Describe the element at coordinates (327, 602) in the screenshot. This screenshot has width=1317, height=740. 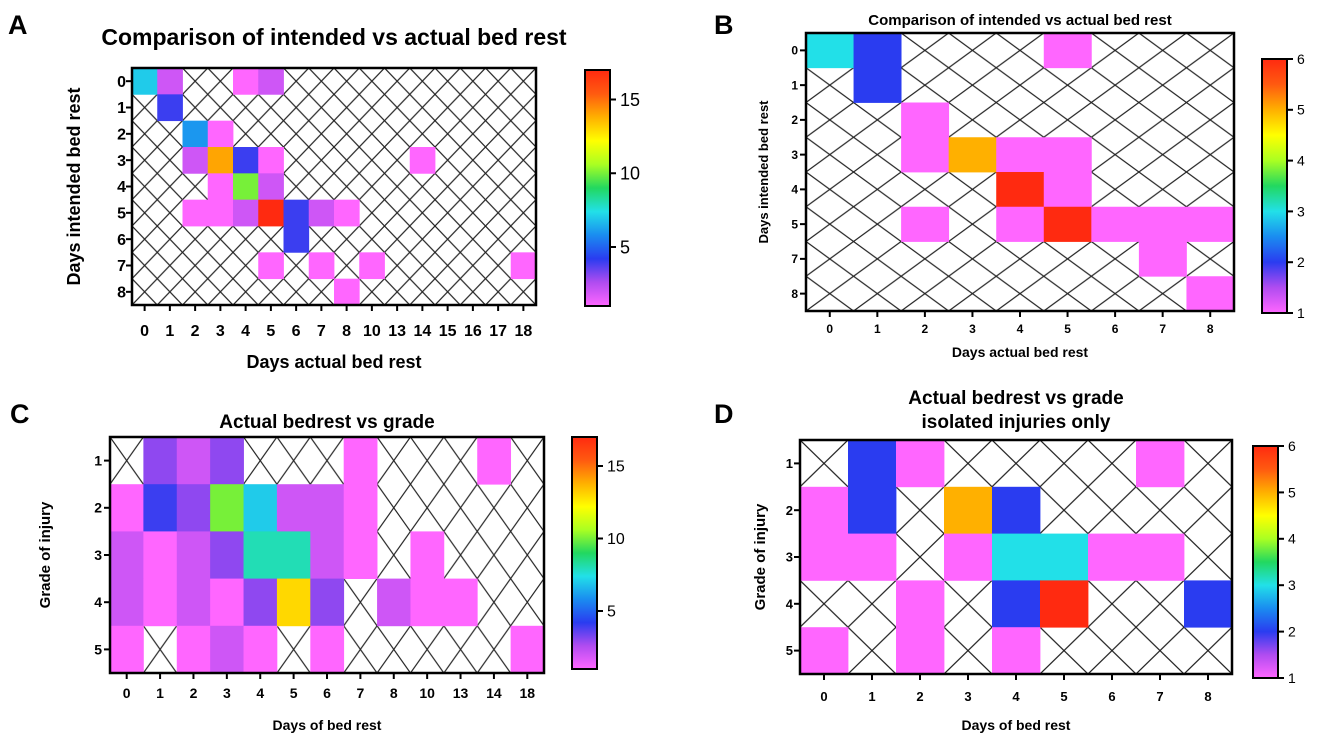
I see `heatmap-cell: 4, 6: 3` at that location.